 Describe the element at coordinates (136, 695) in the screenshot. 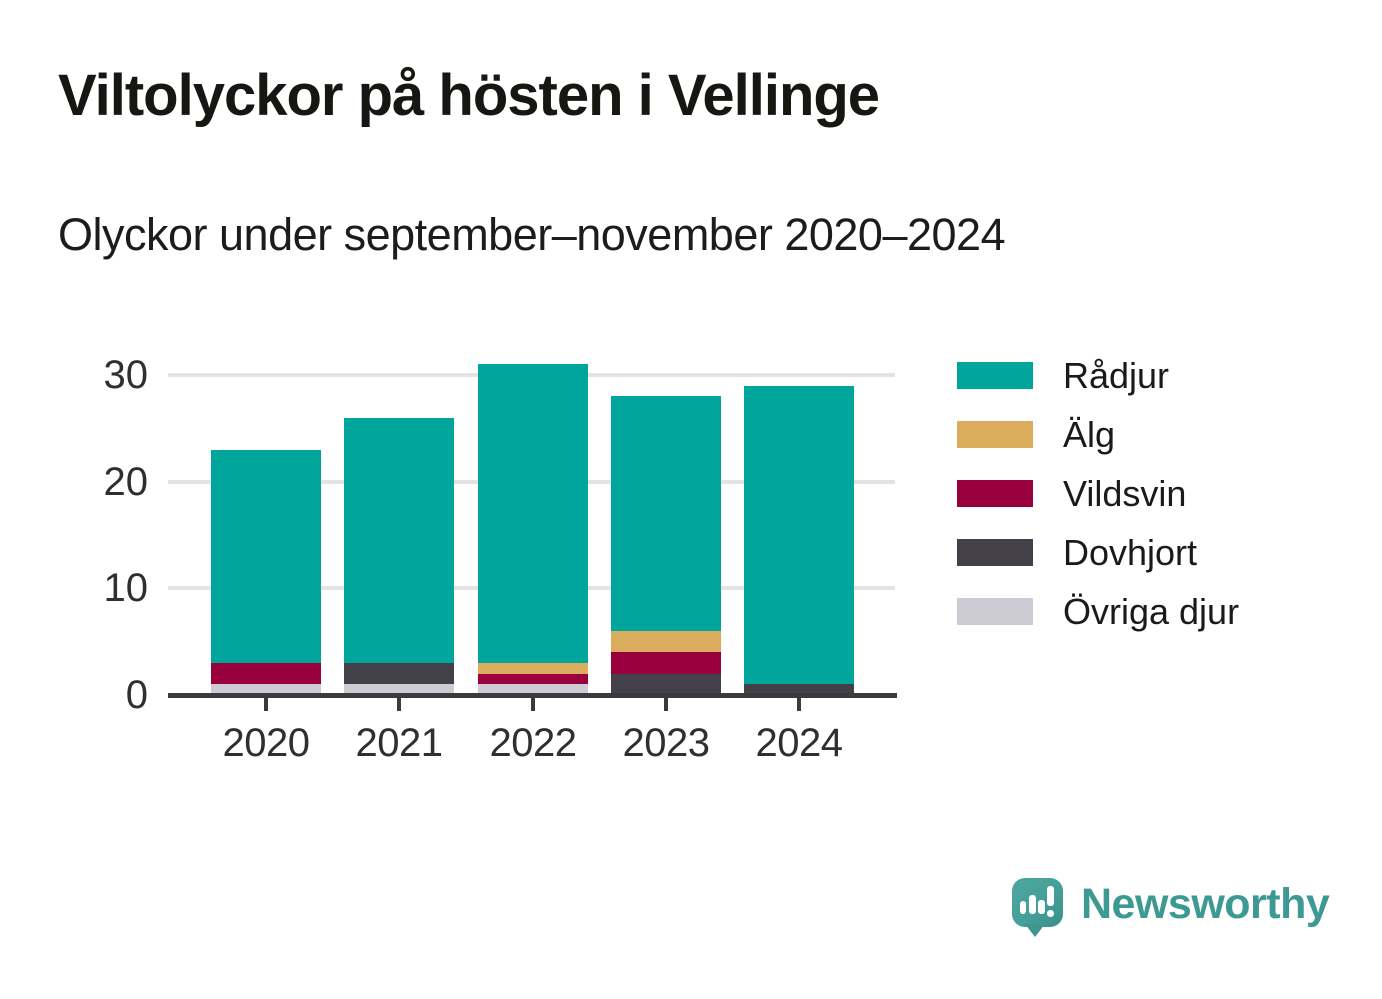

I see `y-tick-label: 0` at that location.